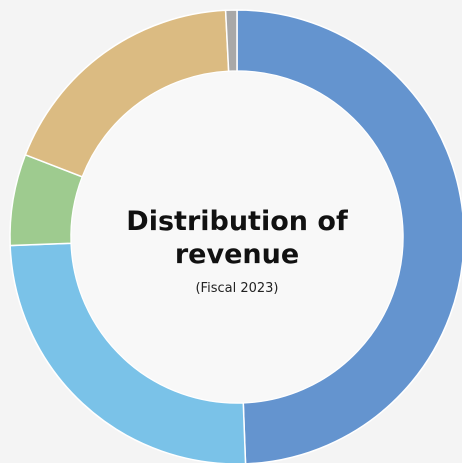 This screenshot has height=463, width=462. I want to click on center-label: Distribution of revenue (Fiscal 2023), so click(237, 250).